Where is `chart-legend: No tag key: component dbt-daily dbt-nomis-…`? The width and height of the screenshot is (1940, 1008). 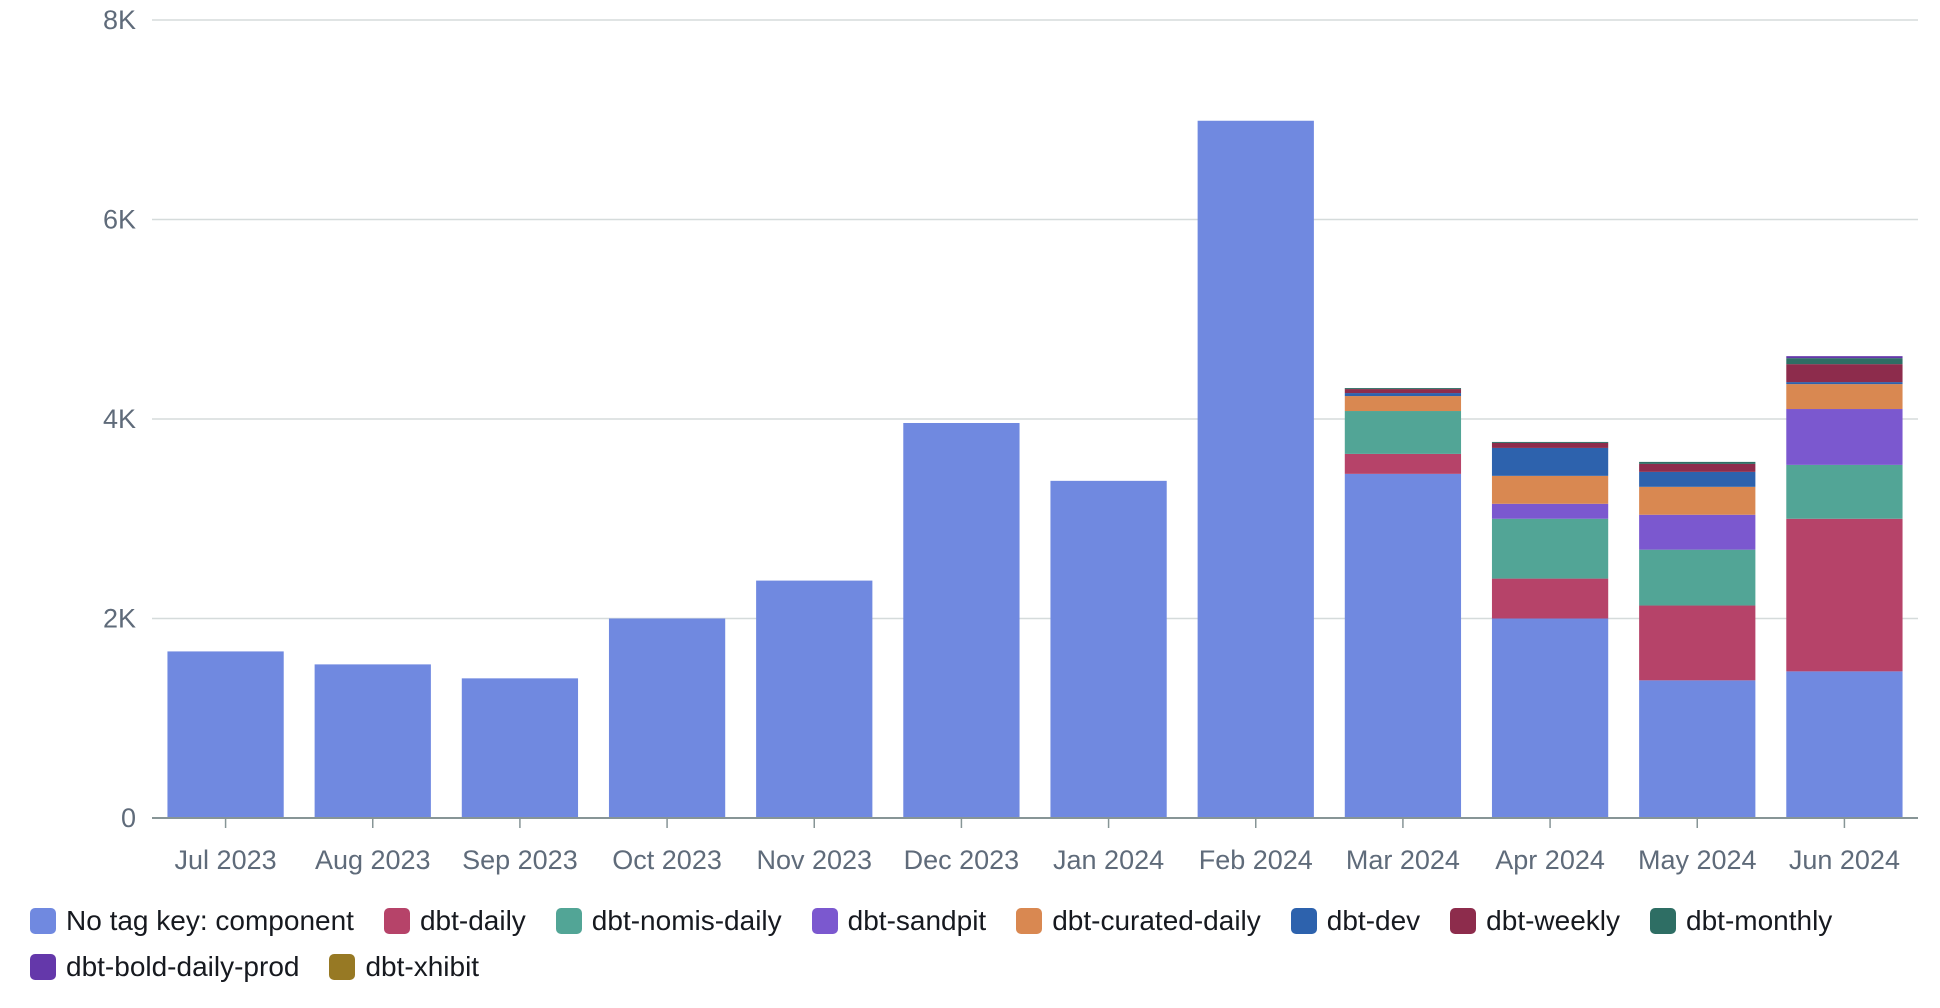 chart-legend: No tag key: component dbt-daily dbt-nomis-… is located at coordinates (970, 944).